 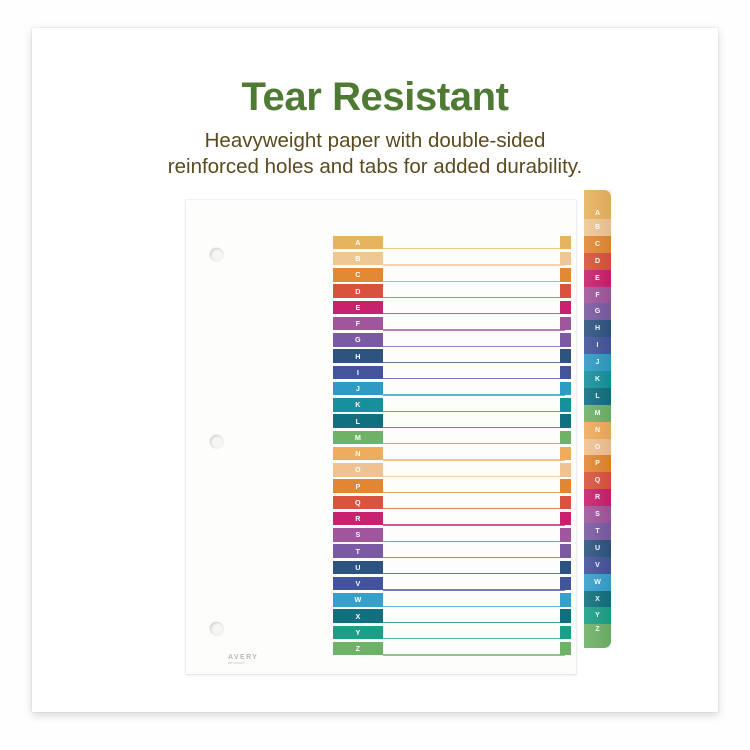 What do you see at coordinates (597, 565) in the screenshot?
I see `divider-tab: V` at bounding box center [597, 565].